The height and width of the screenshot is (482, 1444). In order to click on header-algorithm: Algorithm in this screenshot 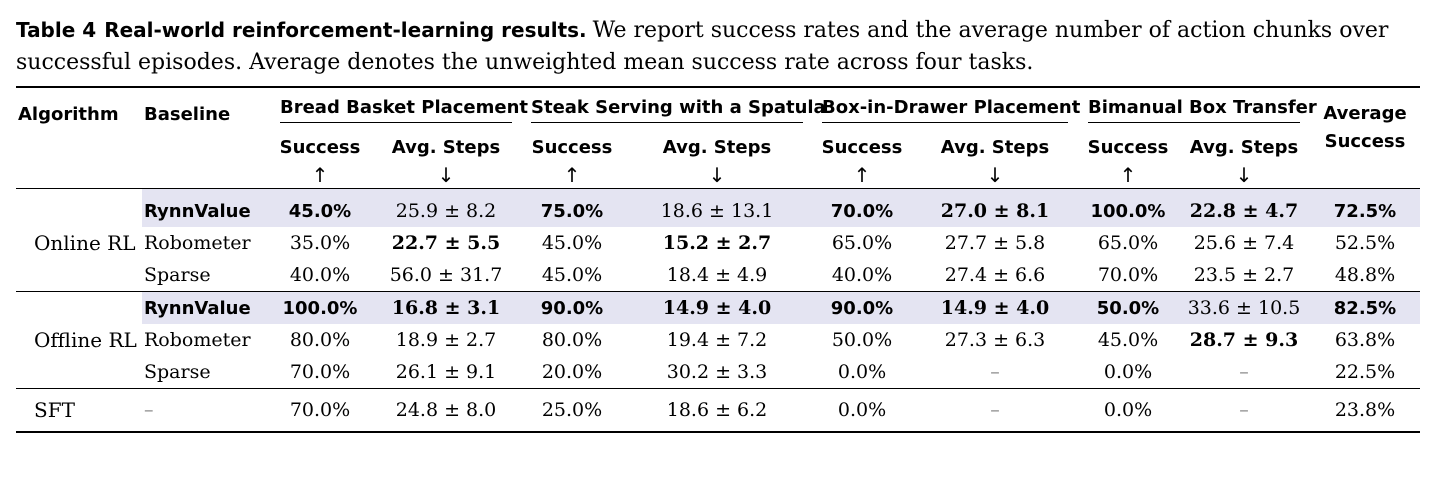, I will do `click(79, 124)`.